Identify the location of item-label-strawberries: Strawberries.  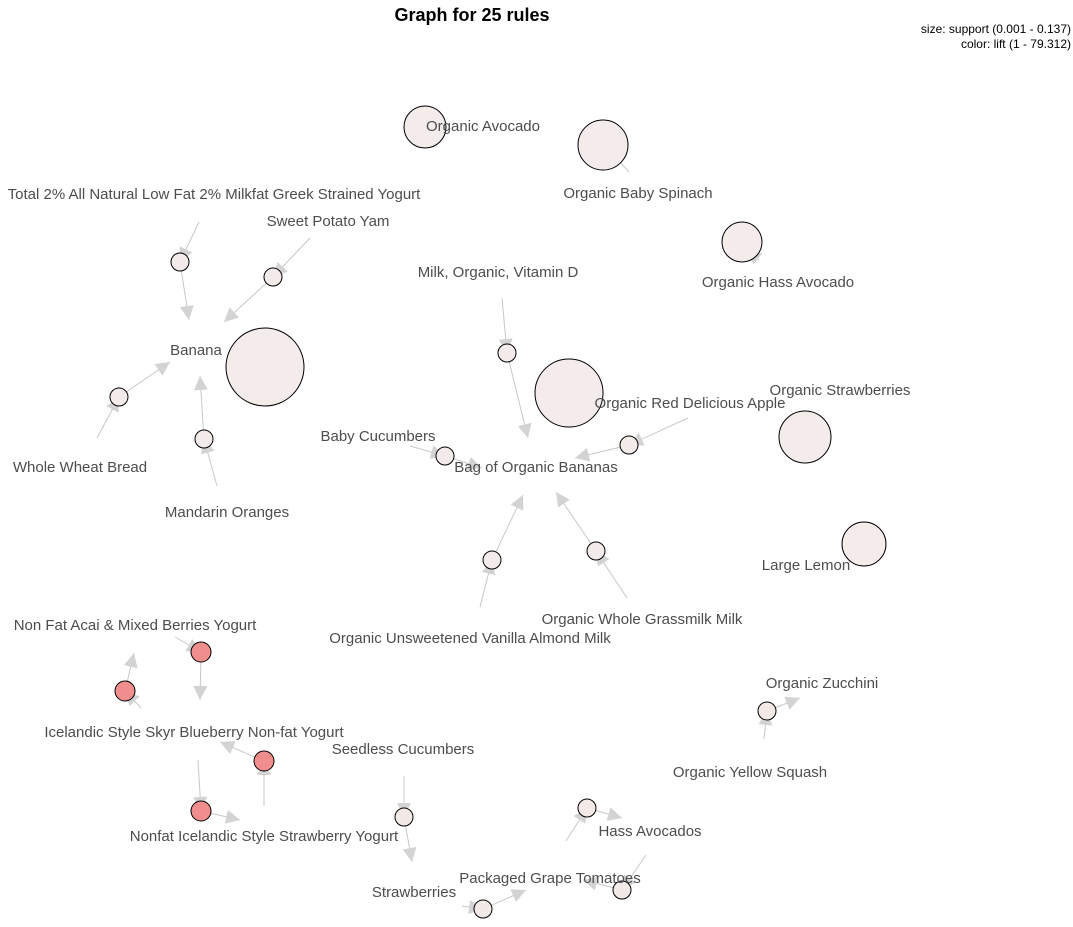
(414, 892).